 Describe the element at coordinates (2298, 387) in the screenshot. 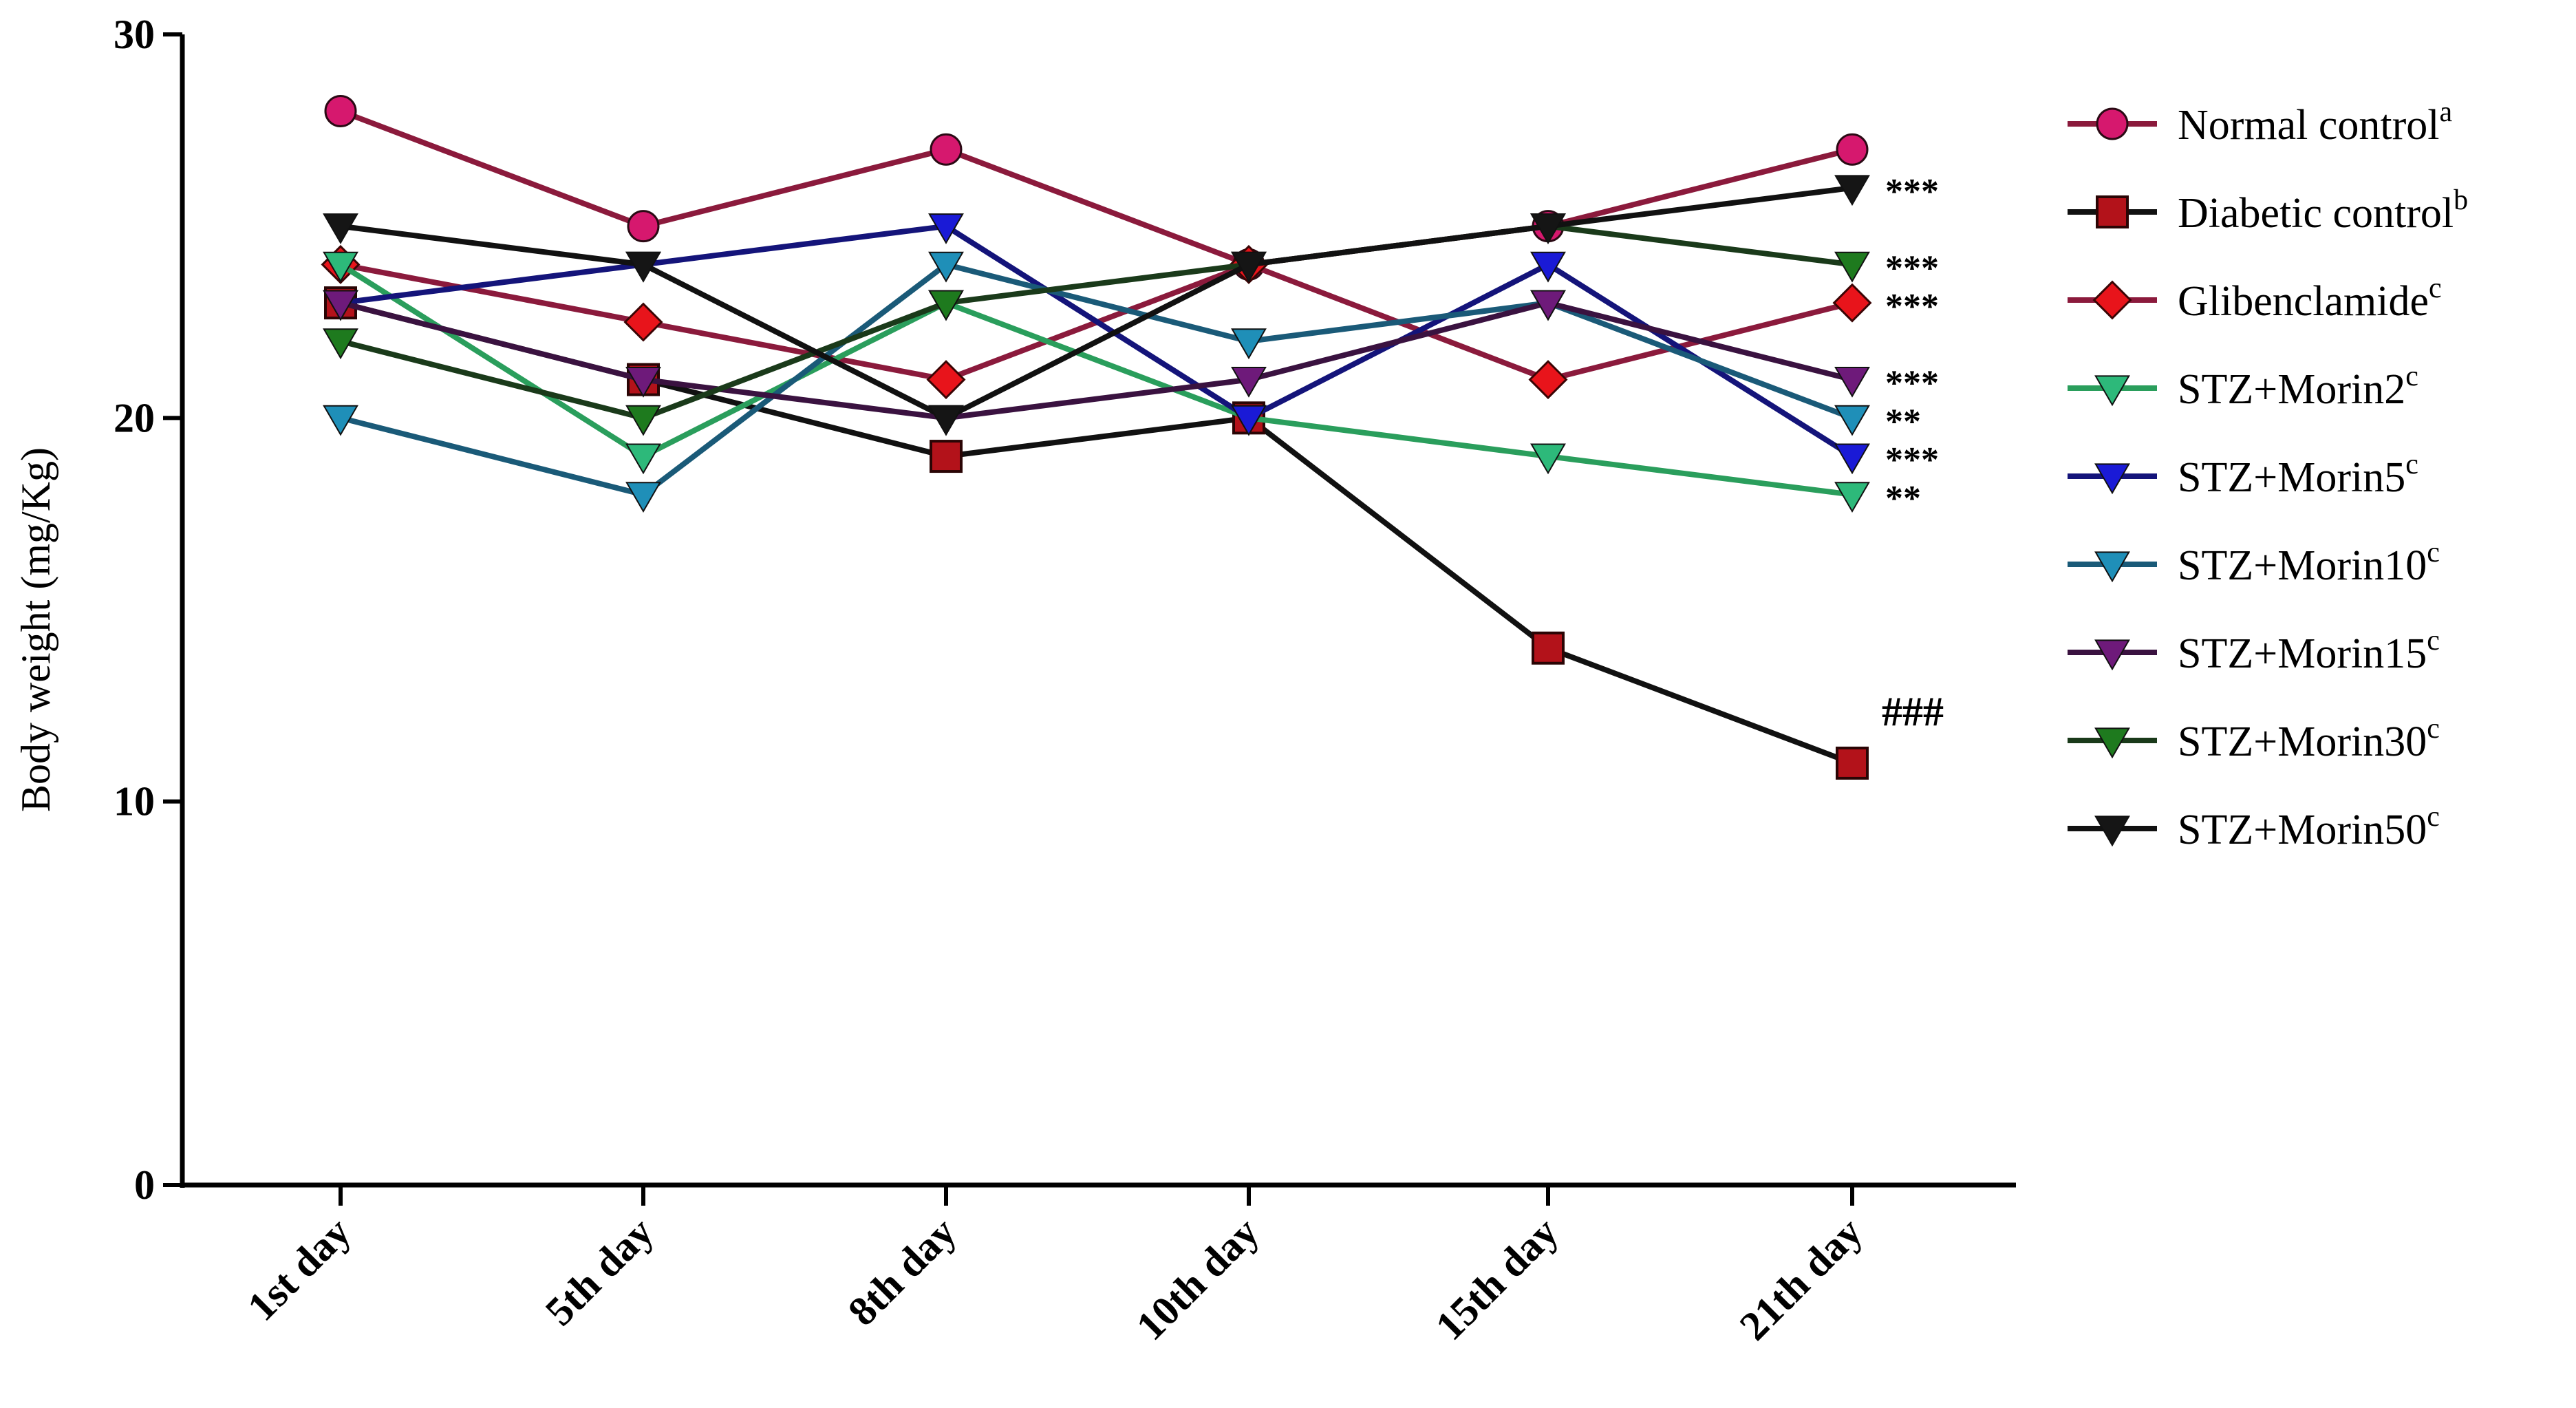

I see `legend-label: STZ+Morin2c` at that location.